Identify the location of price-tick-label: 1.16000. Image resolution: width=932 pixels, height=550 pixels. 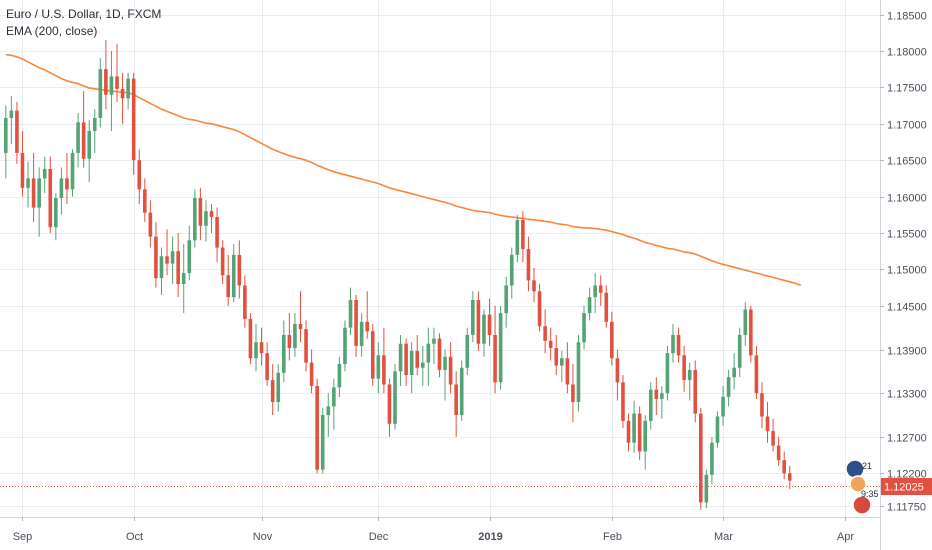
(907, 199).